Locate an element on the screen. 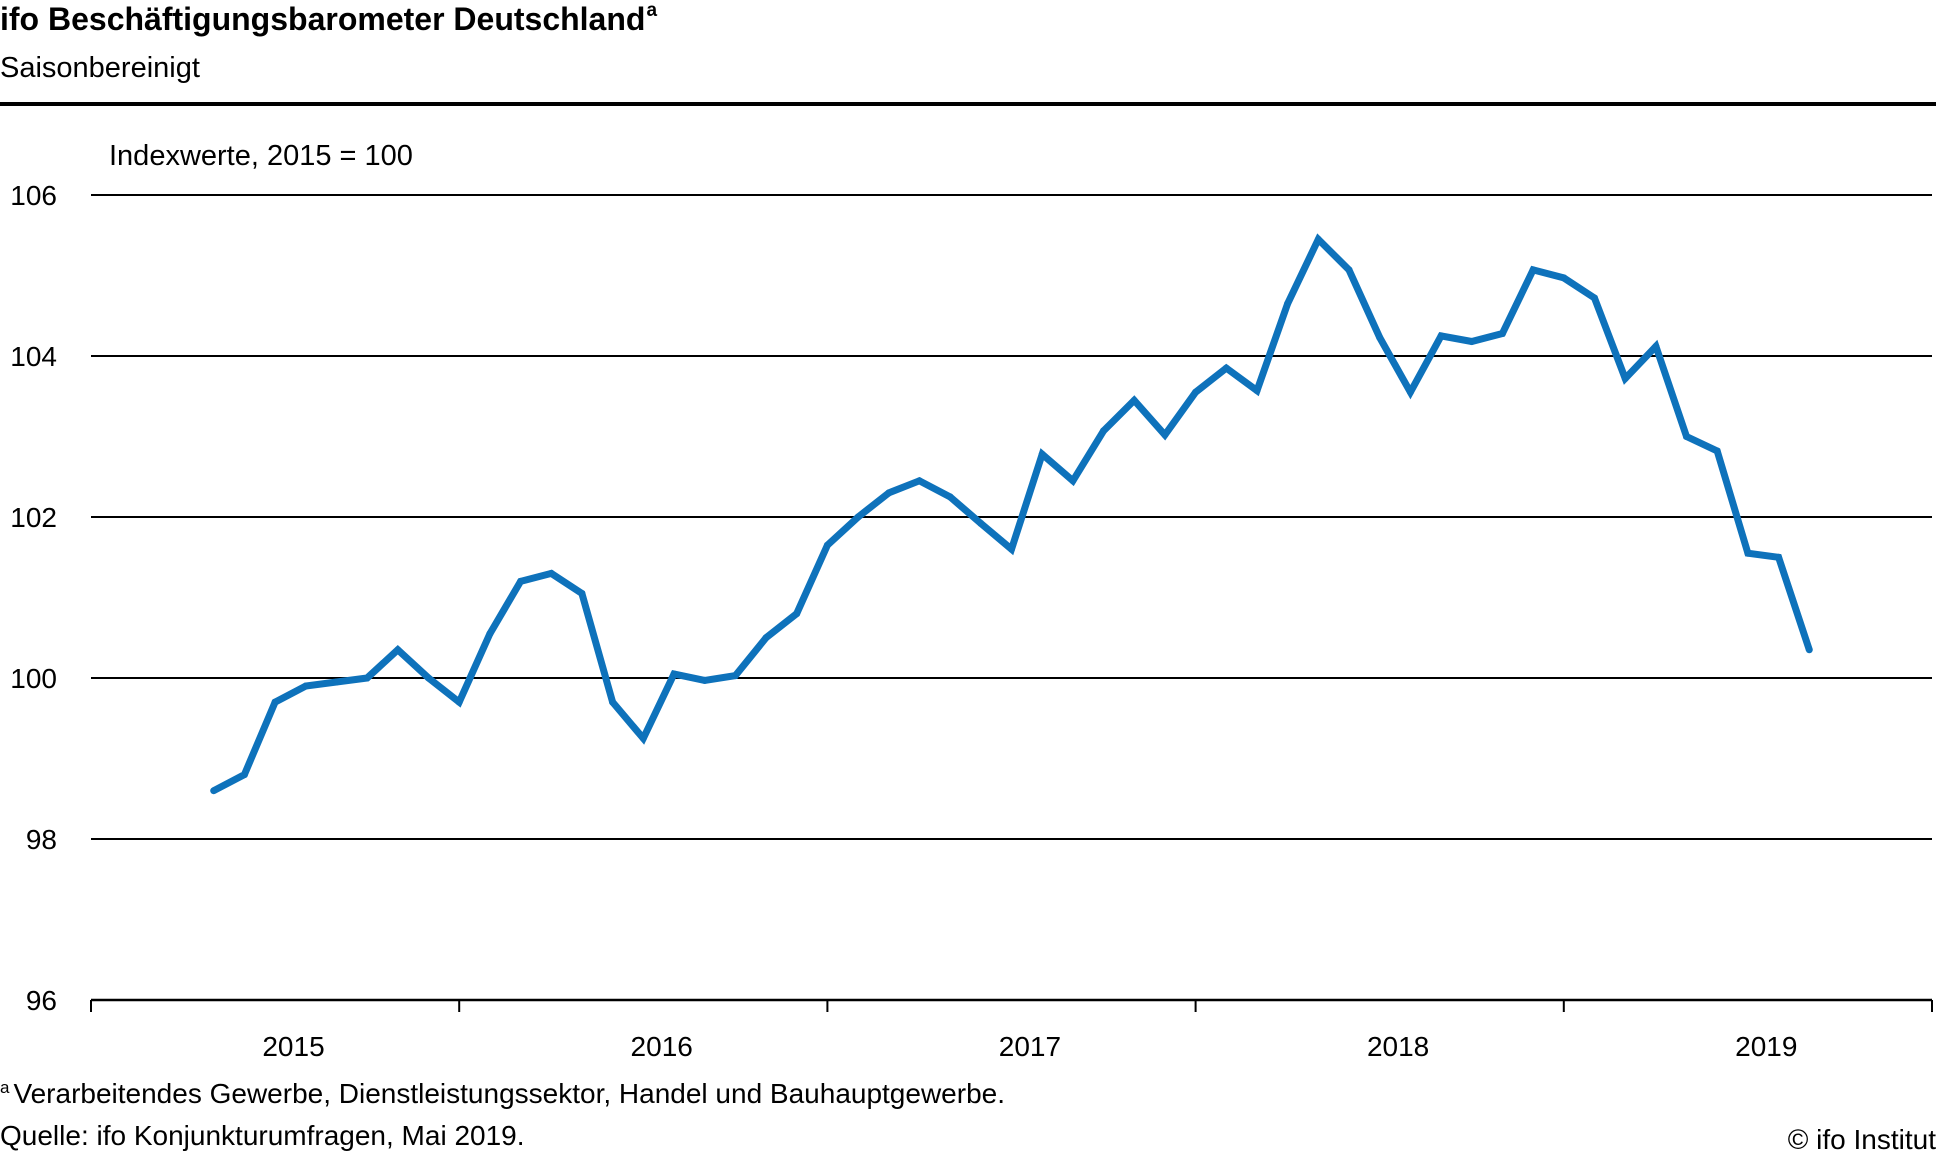 This screenshot has height=1156, width=1936. y-tick-labels: 96 98 100 102 104 106 is located at coordinates (33, 598).